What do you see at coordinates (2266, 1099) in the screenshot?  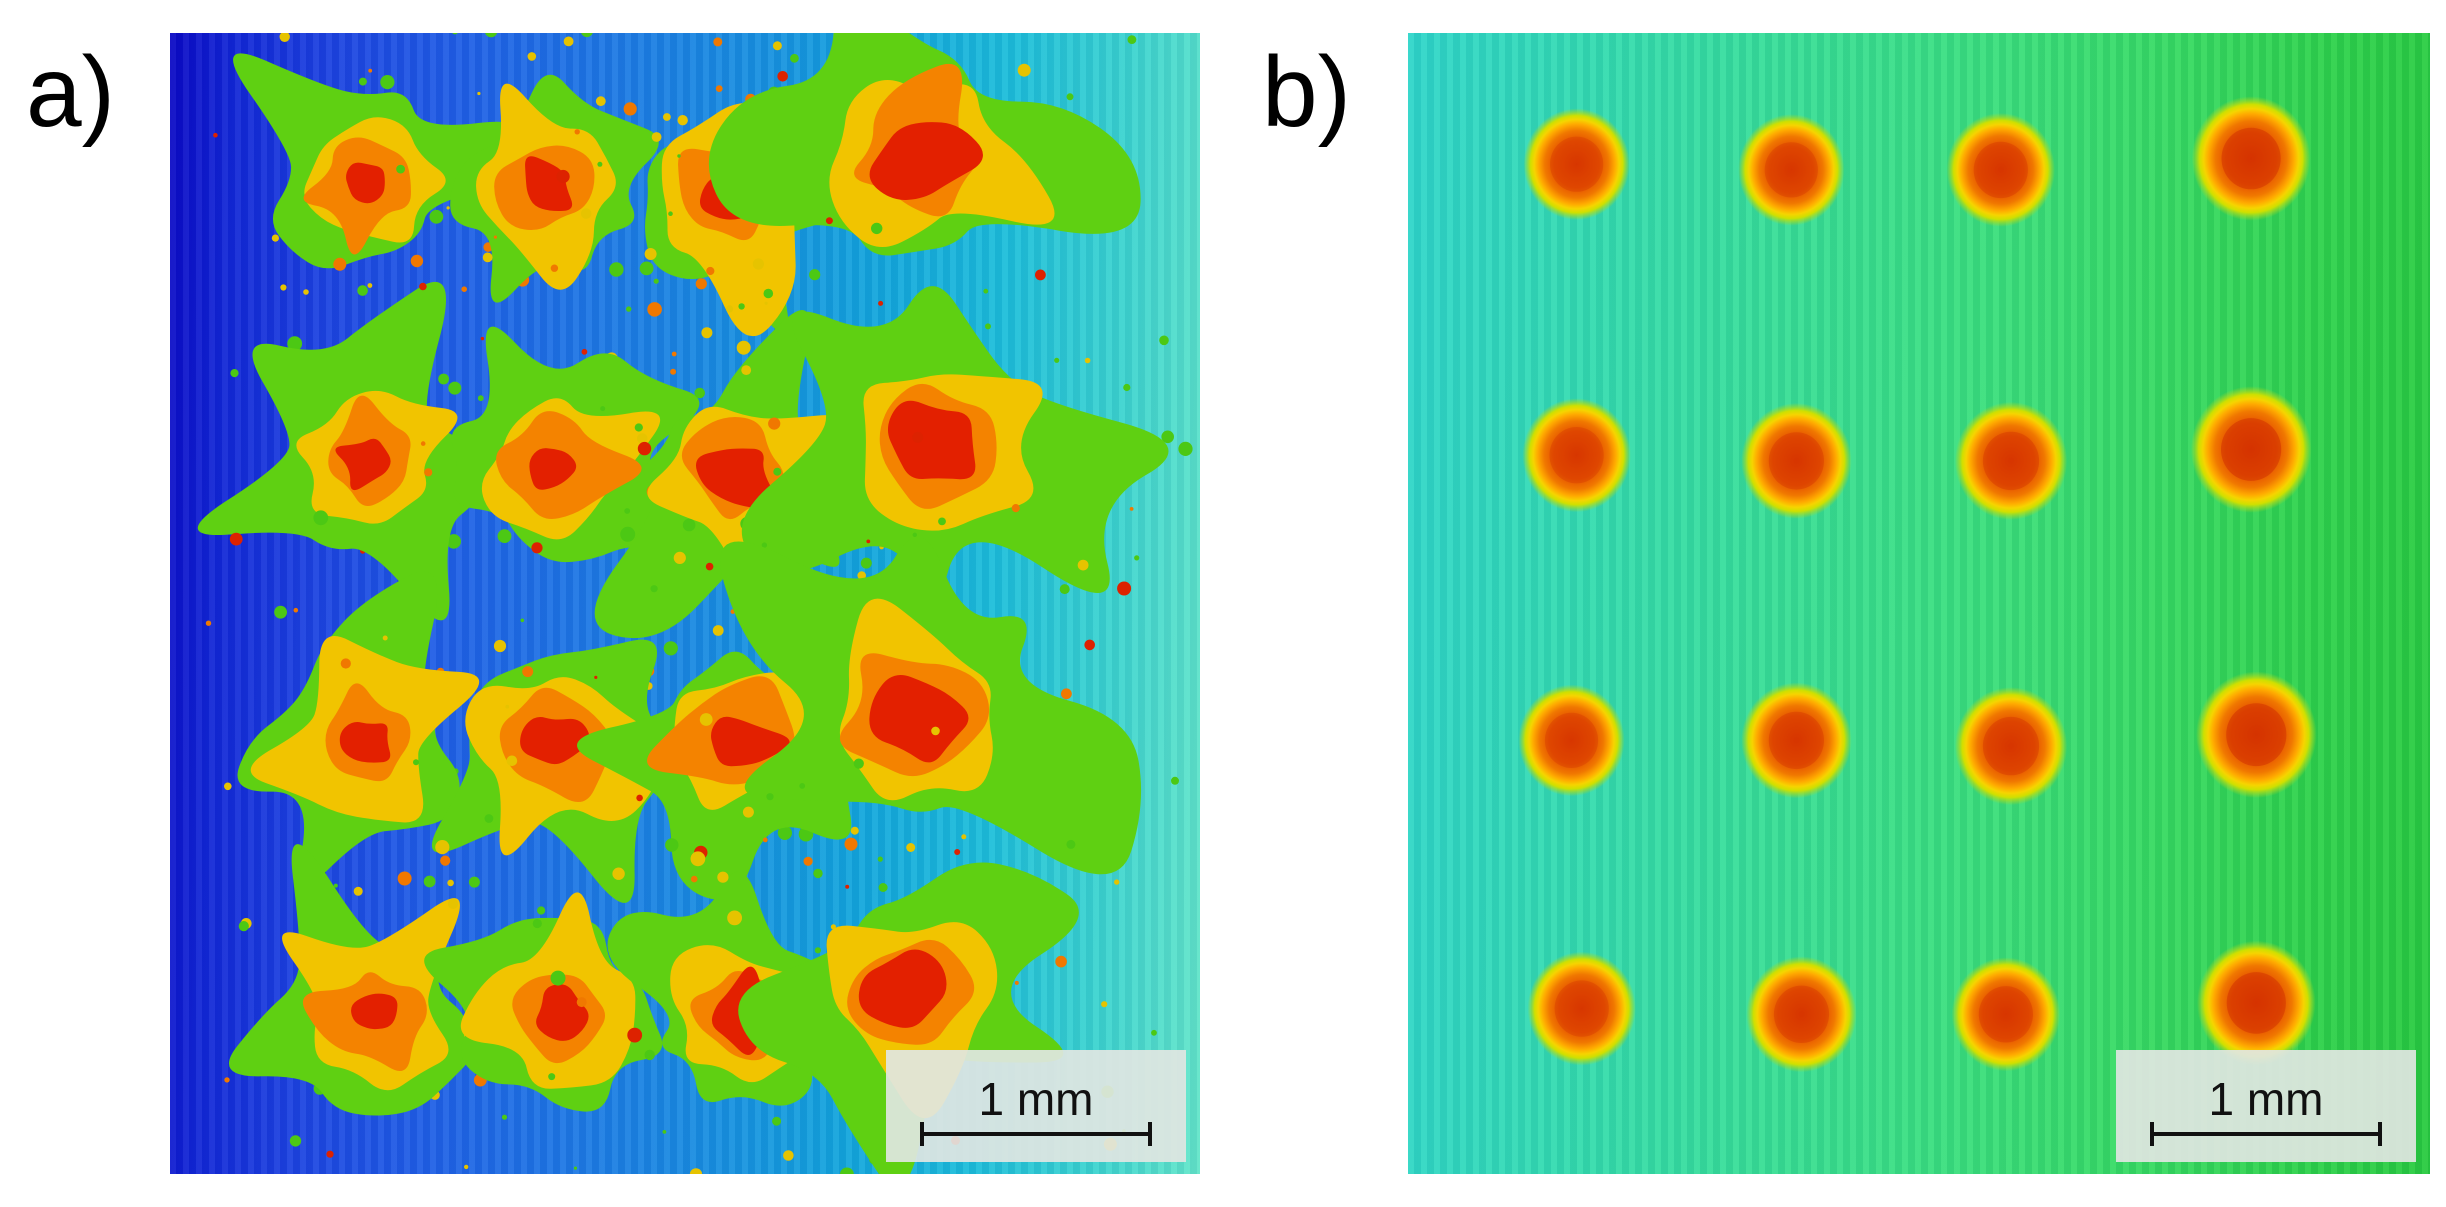 I see `panel-b-scale-bar-label: 1 mm` at bounding box center [2266, 1099].